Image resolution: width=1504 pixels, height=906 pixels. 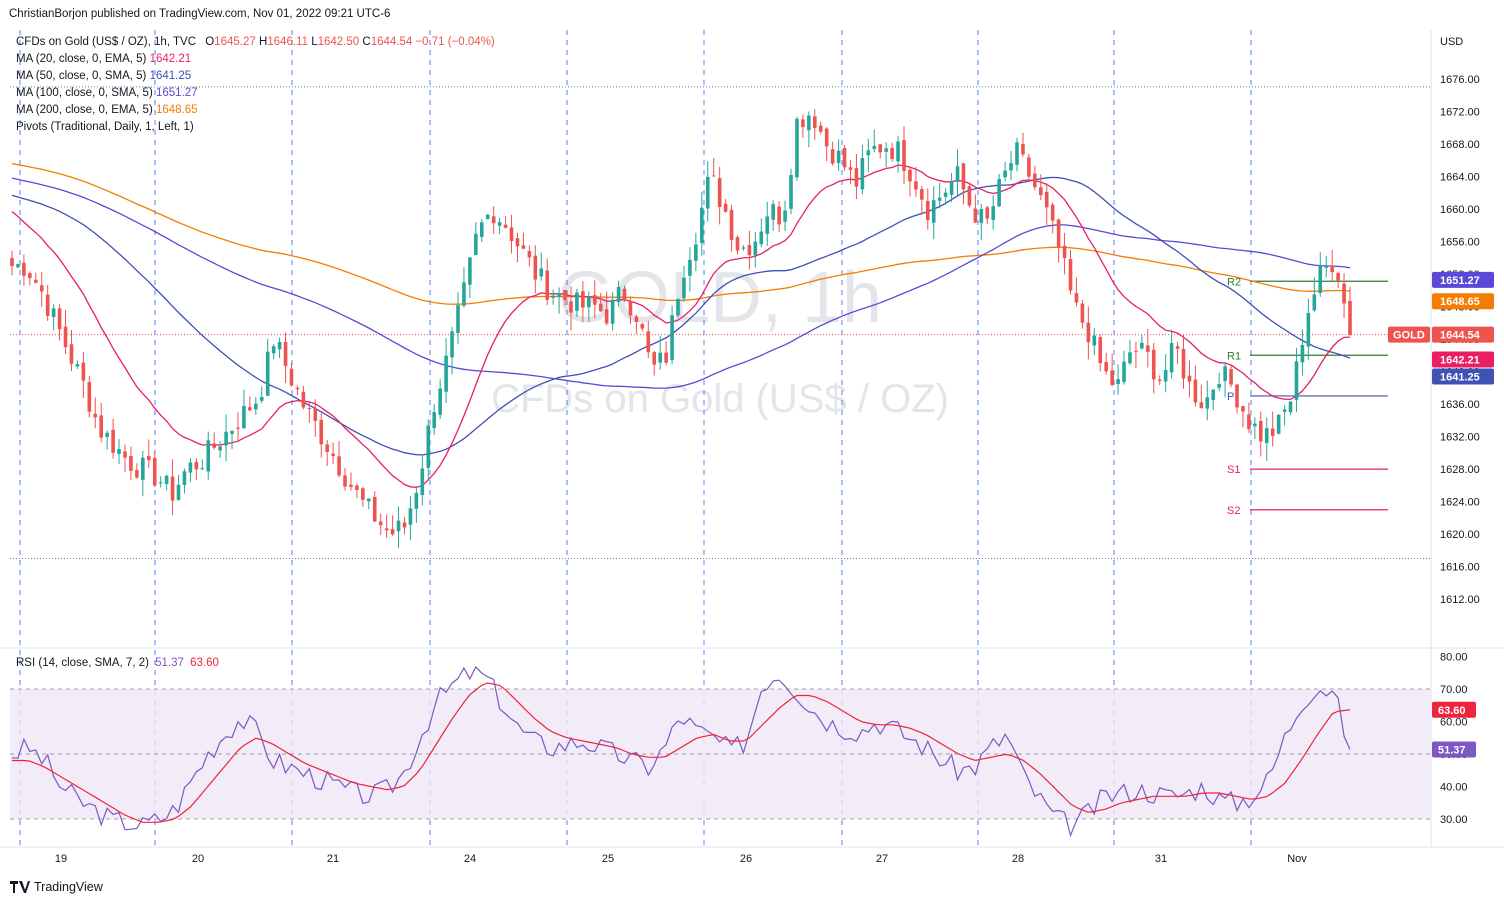 I want to click on ma20-value: 1642.21, so click(x=170, y=59).